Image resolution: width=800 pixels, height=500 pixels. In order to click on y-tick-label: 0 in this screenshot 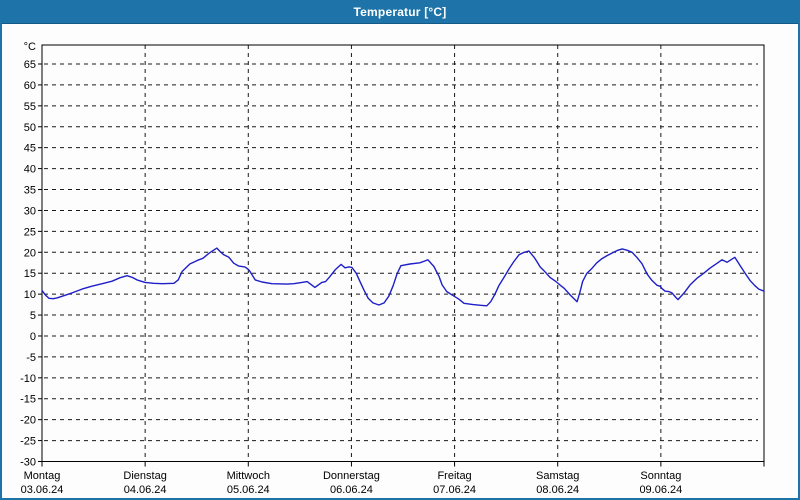, I will do `click(33, 337)`.